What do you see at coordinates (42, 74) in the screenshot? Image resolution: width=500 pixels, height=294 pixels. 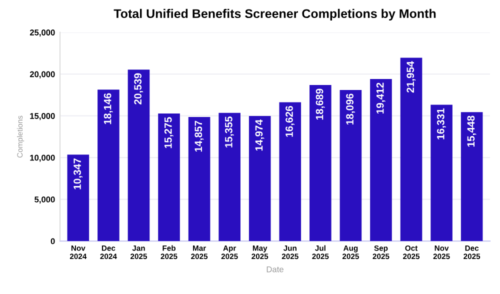 I see `y-tick-label: 20,000` at bounding box center [42, 74].